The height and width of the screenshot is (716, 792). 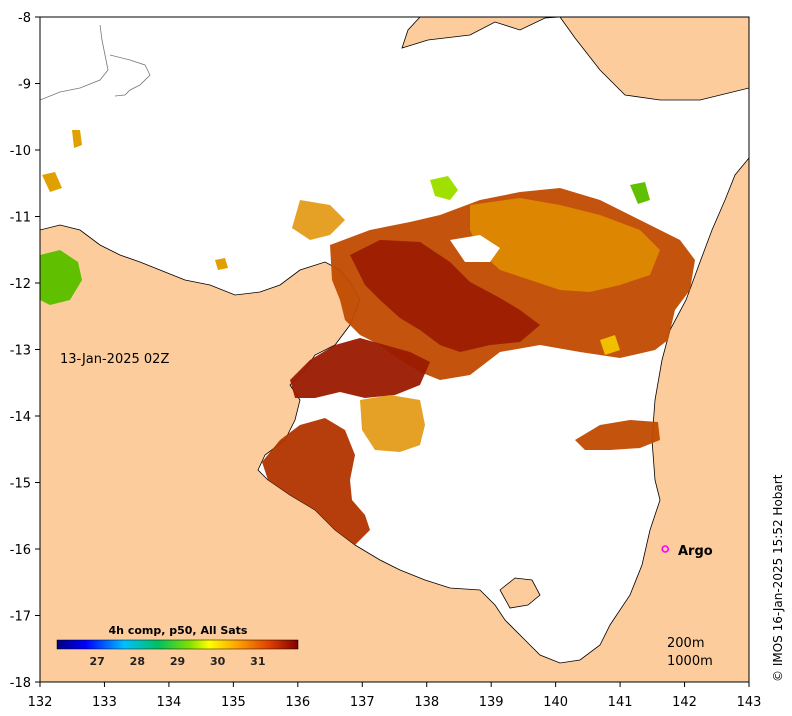 I want to click on colorbar-title: 4h comp, p50, All Sats, so click(x=178, y=630).